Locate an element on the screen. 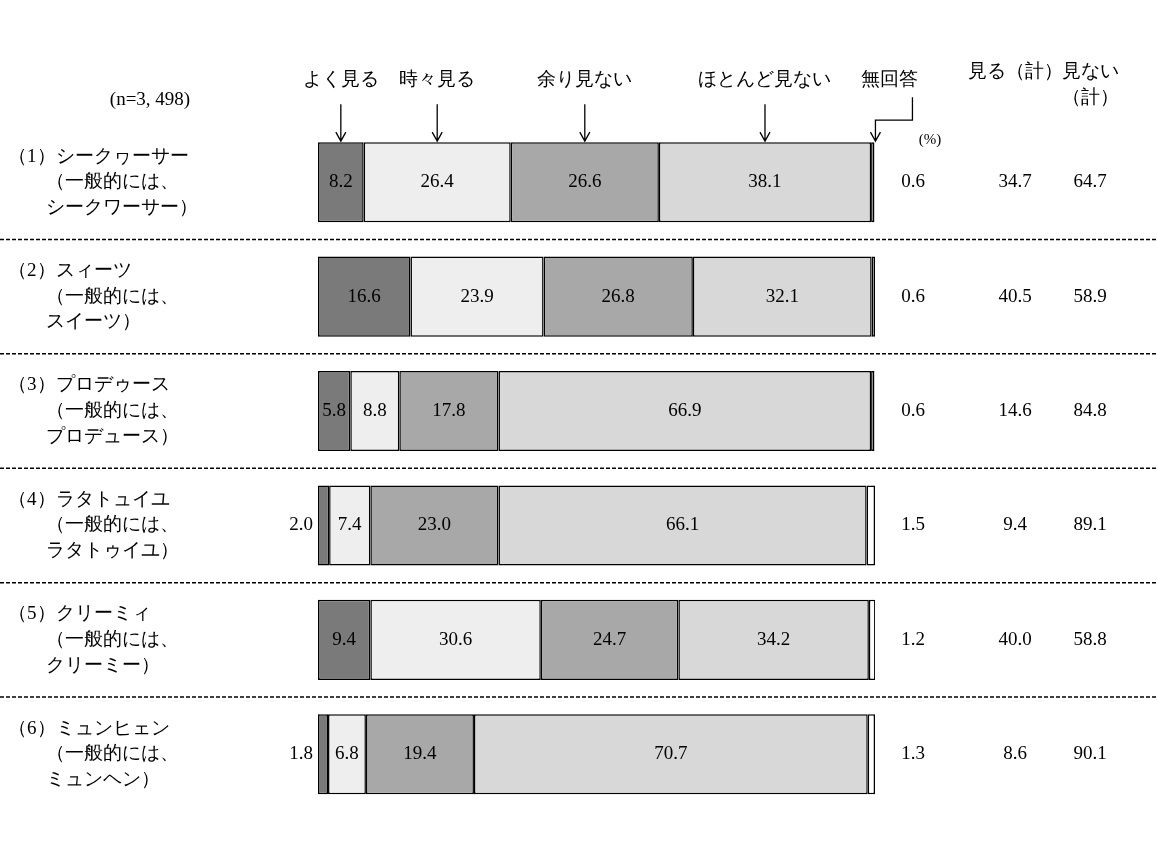 The image size is (1158, 850). text: 40.0 is located at coordinates (1015, 638).